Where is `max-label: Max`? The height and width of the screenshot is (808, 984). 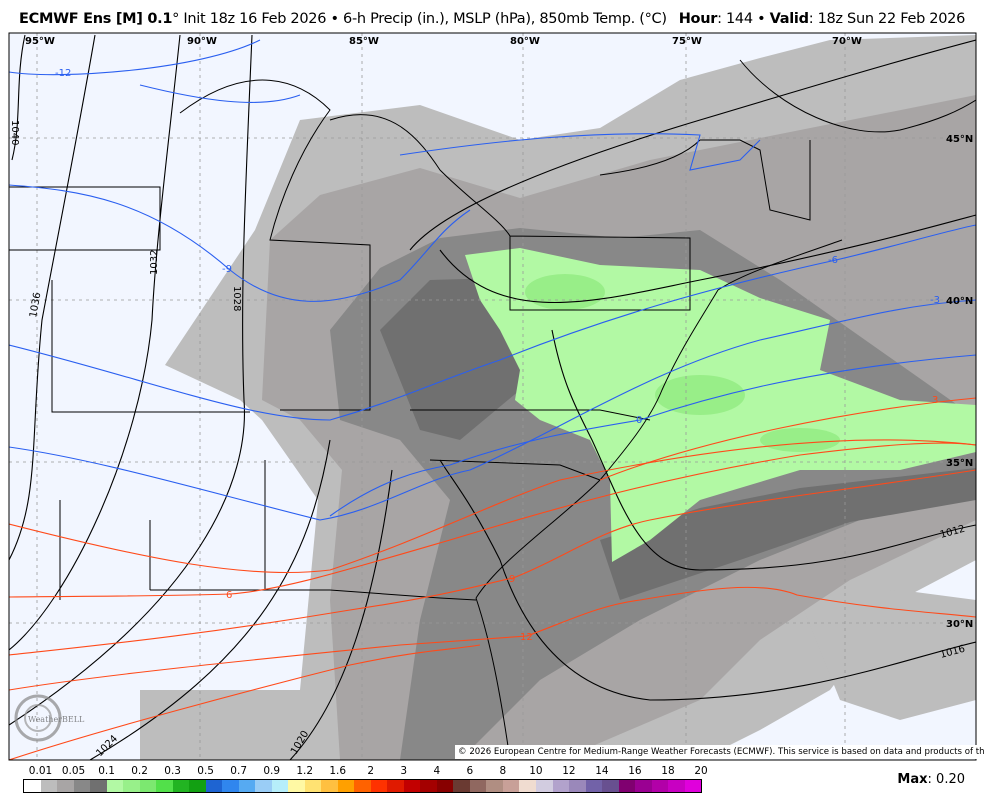 max-label: Max is located at coordinates (912, 779).